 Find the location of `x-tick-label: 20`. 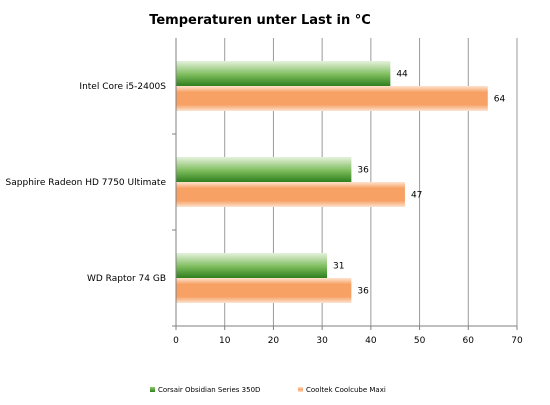

x-tick-label: 20 is located at coordinates (274, 341).